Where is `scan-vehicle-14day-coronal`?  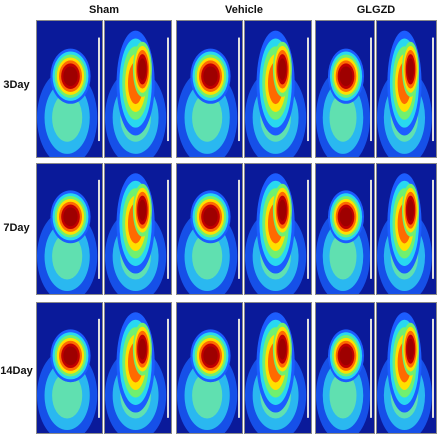
scan-vehicle-14day-coronal is located at coordinates (209, 368).